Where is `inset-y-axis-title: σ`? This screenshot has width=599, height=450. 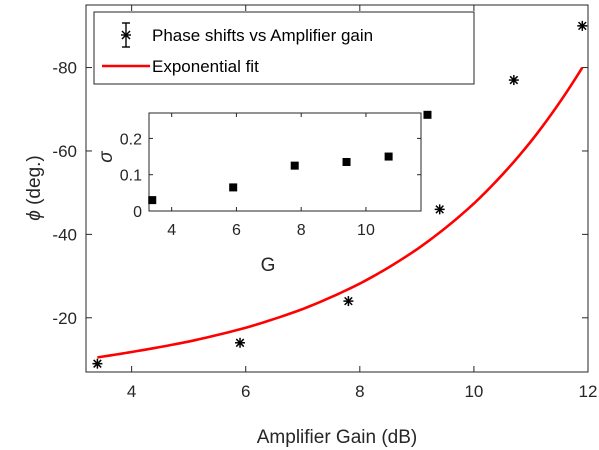
inset-y-axis-title: σ is located at coordinates (106, 156).